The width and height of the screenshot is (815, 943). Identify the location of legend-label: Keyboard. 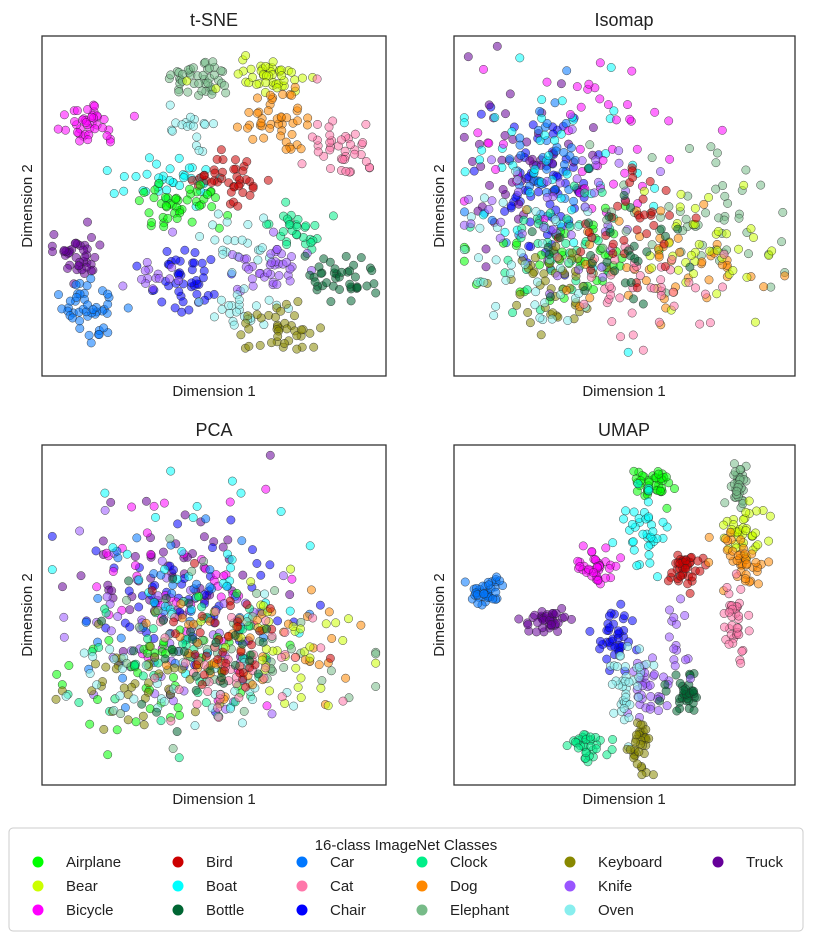
(630, 862).